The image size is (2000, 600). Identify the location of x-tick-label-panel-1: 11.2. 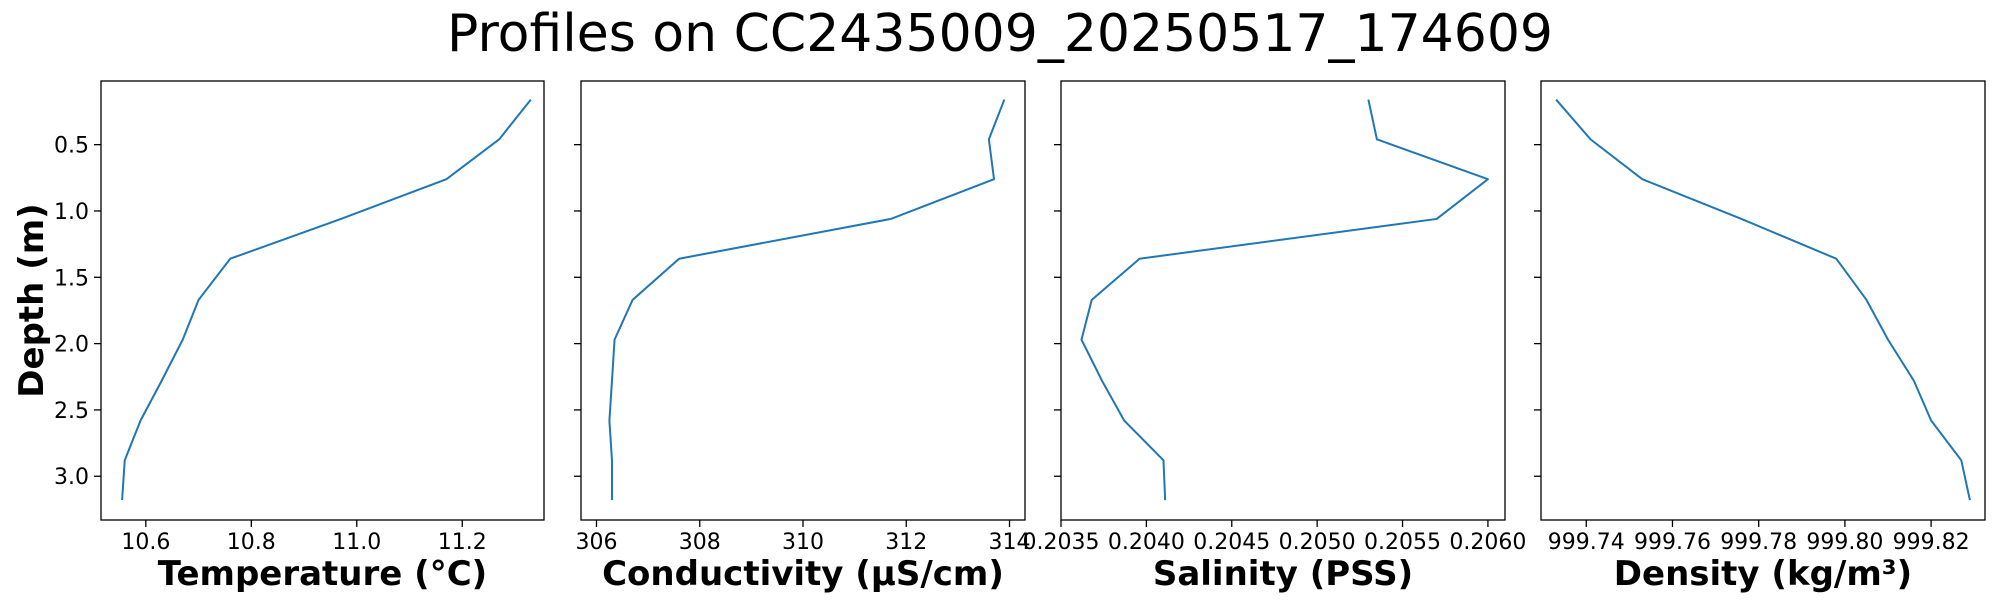
(462, 542).